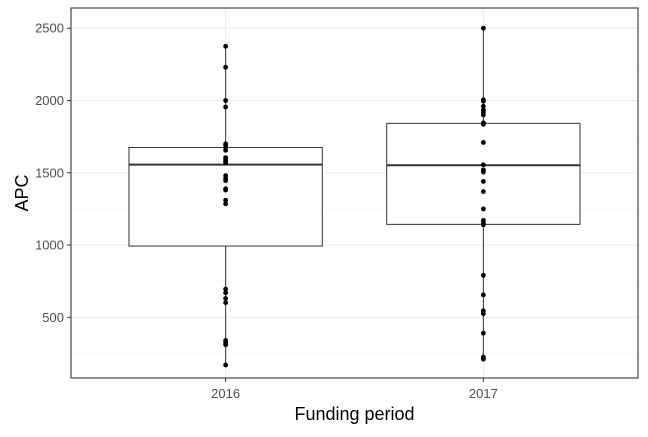 This screenshot has width=648, height=437. What do you see at coordinates (483, 393) in the screenshot?
I see `x-tick-label: 2017` at bounding box center [483, 393].